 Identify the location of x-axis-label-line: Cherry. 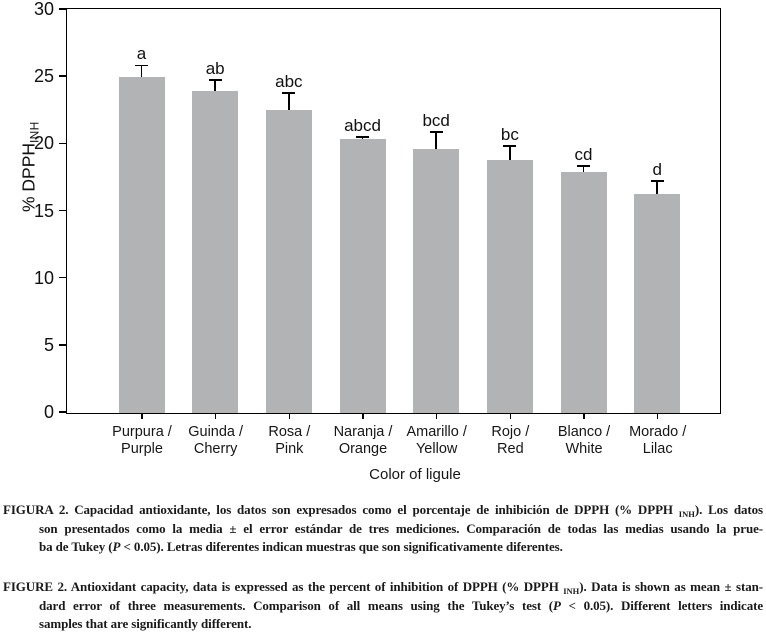
(215, 448).